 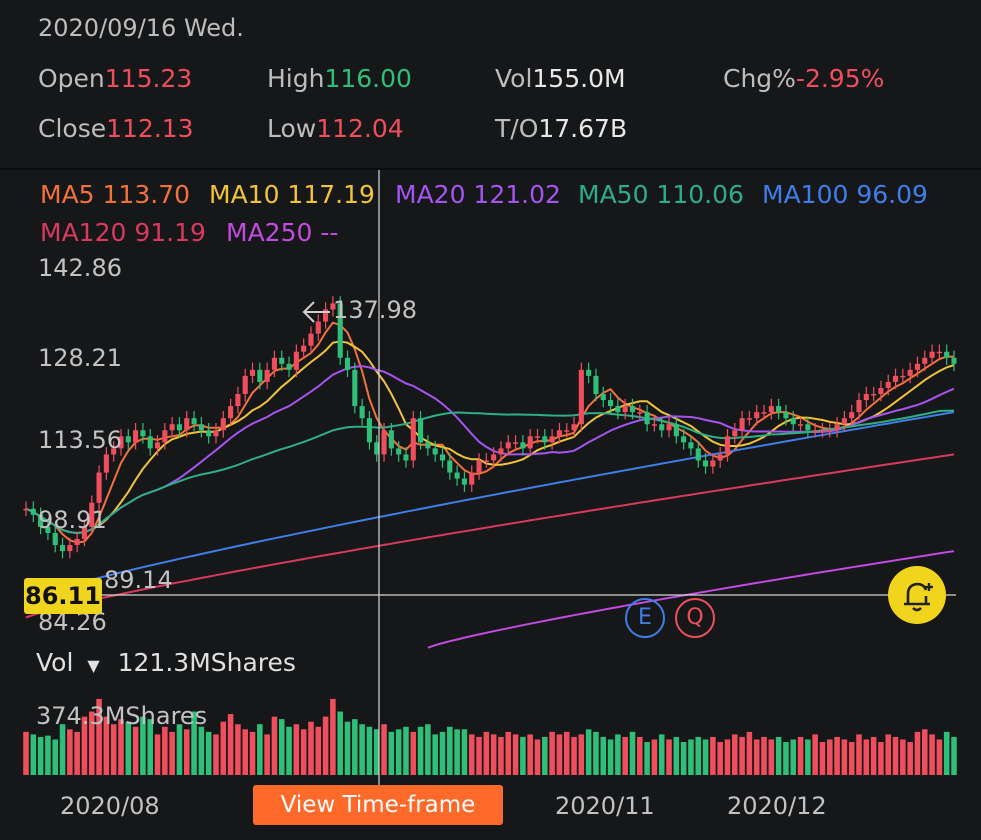 What do you see at coordinates (917, 595) in the screenshot?
I see `alert-button` at bounding box center [917, 595].